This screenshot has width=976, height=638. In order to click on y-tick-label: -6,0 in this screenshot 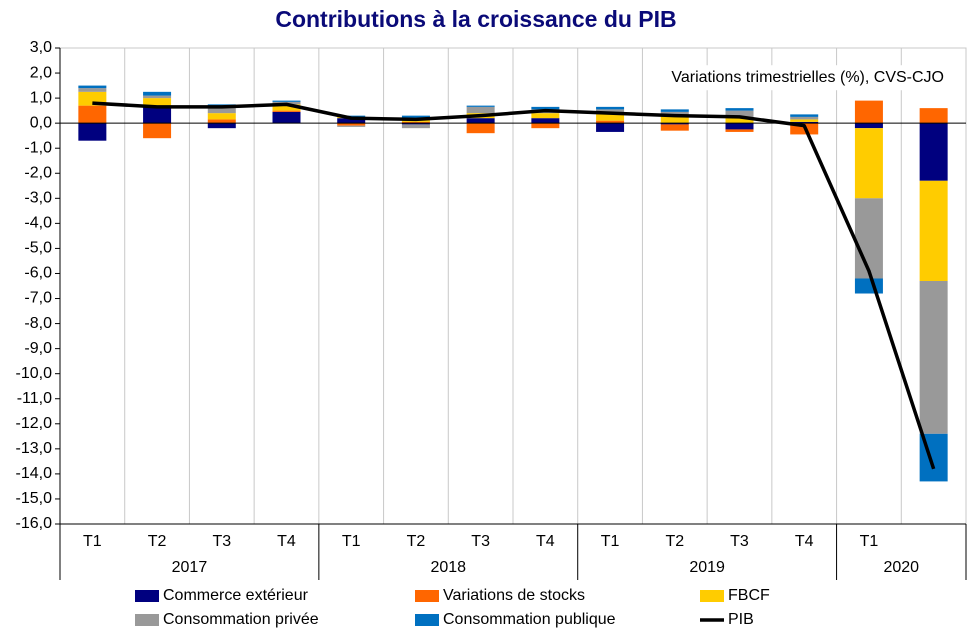, I will do `click(38, 273)`.